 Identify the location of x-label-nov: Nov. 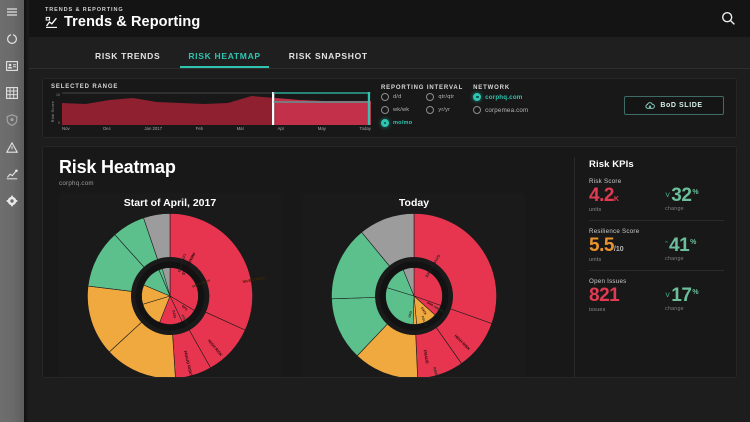
(66, 128).